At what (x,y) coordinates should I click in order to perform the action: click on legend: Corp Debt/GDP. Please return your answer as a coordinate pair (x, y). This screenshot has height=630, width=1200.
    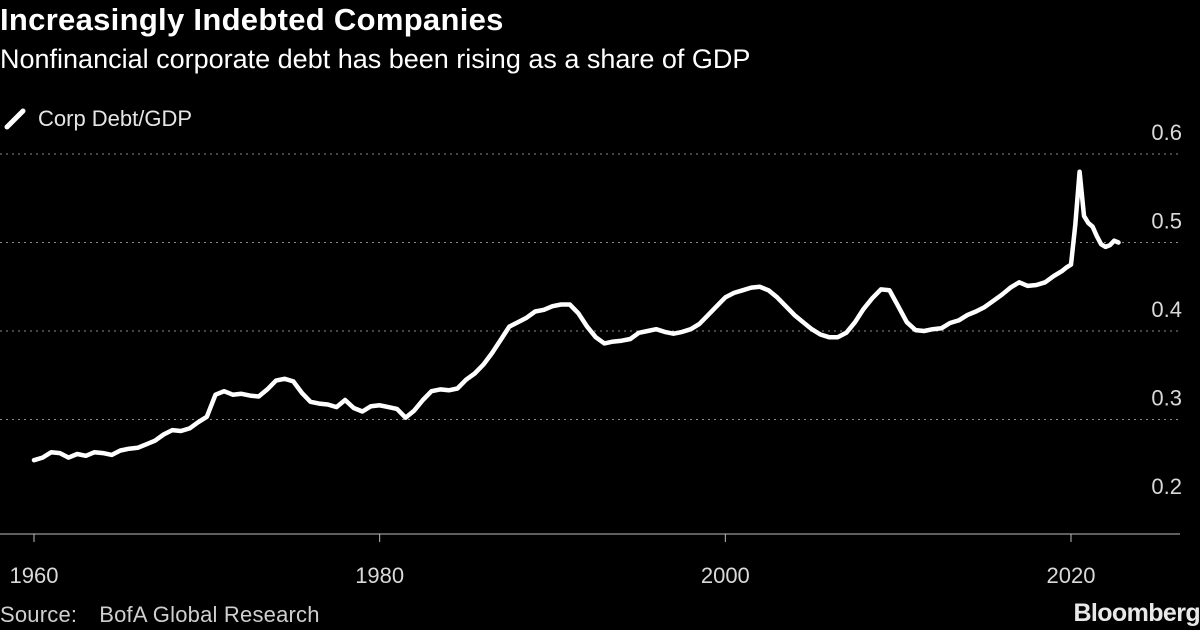
    Looking at the image, I should click on (98, 119).